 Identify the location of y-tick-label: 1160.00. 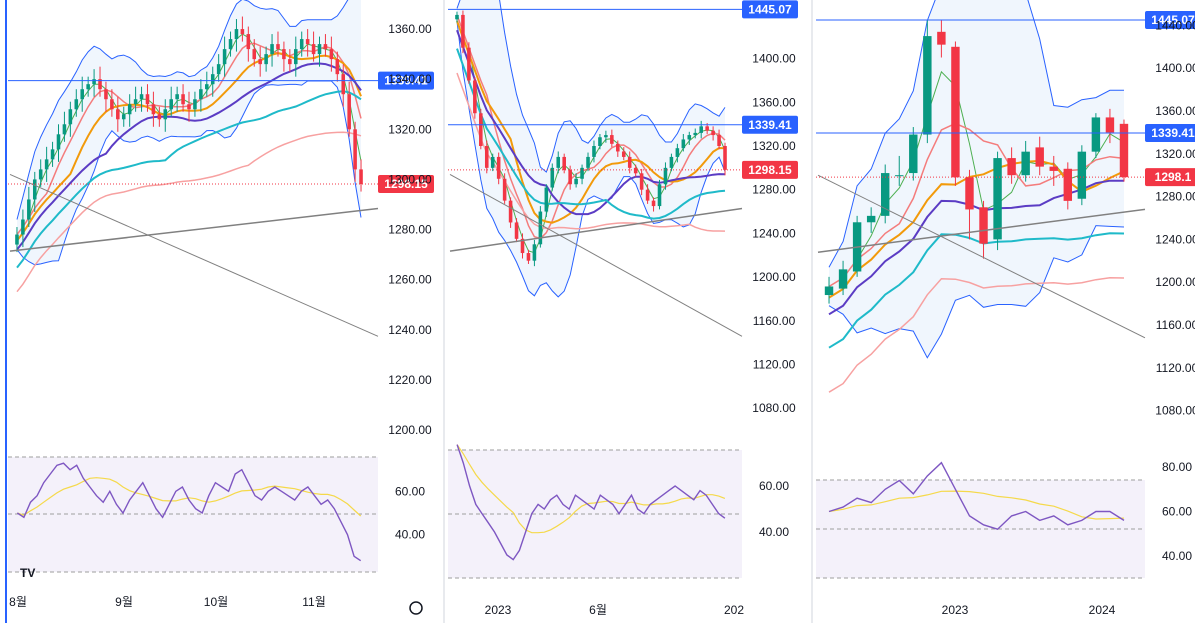
(774, 321).